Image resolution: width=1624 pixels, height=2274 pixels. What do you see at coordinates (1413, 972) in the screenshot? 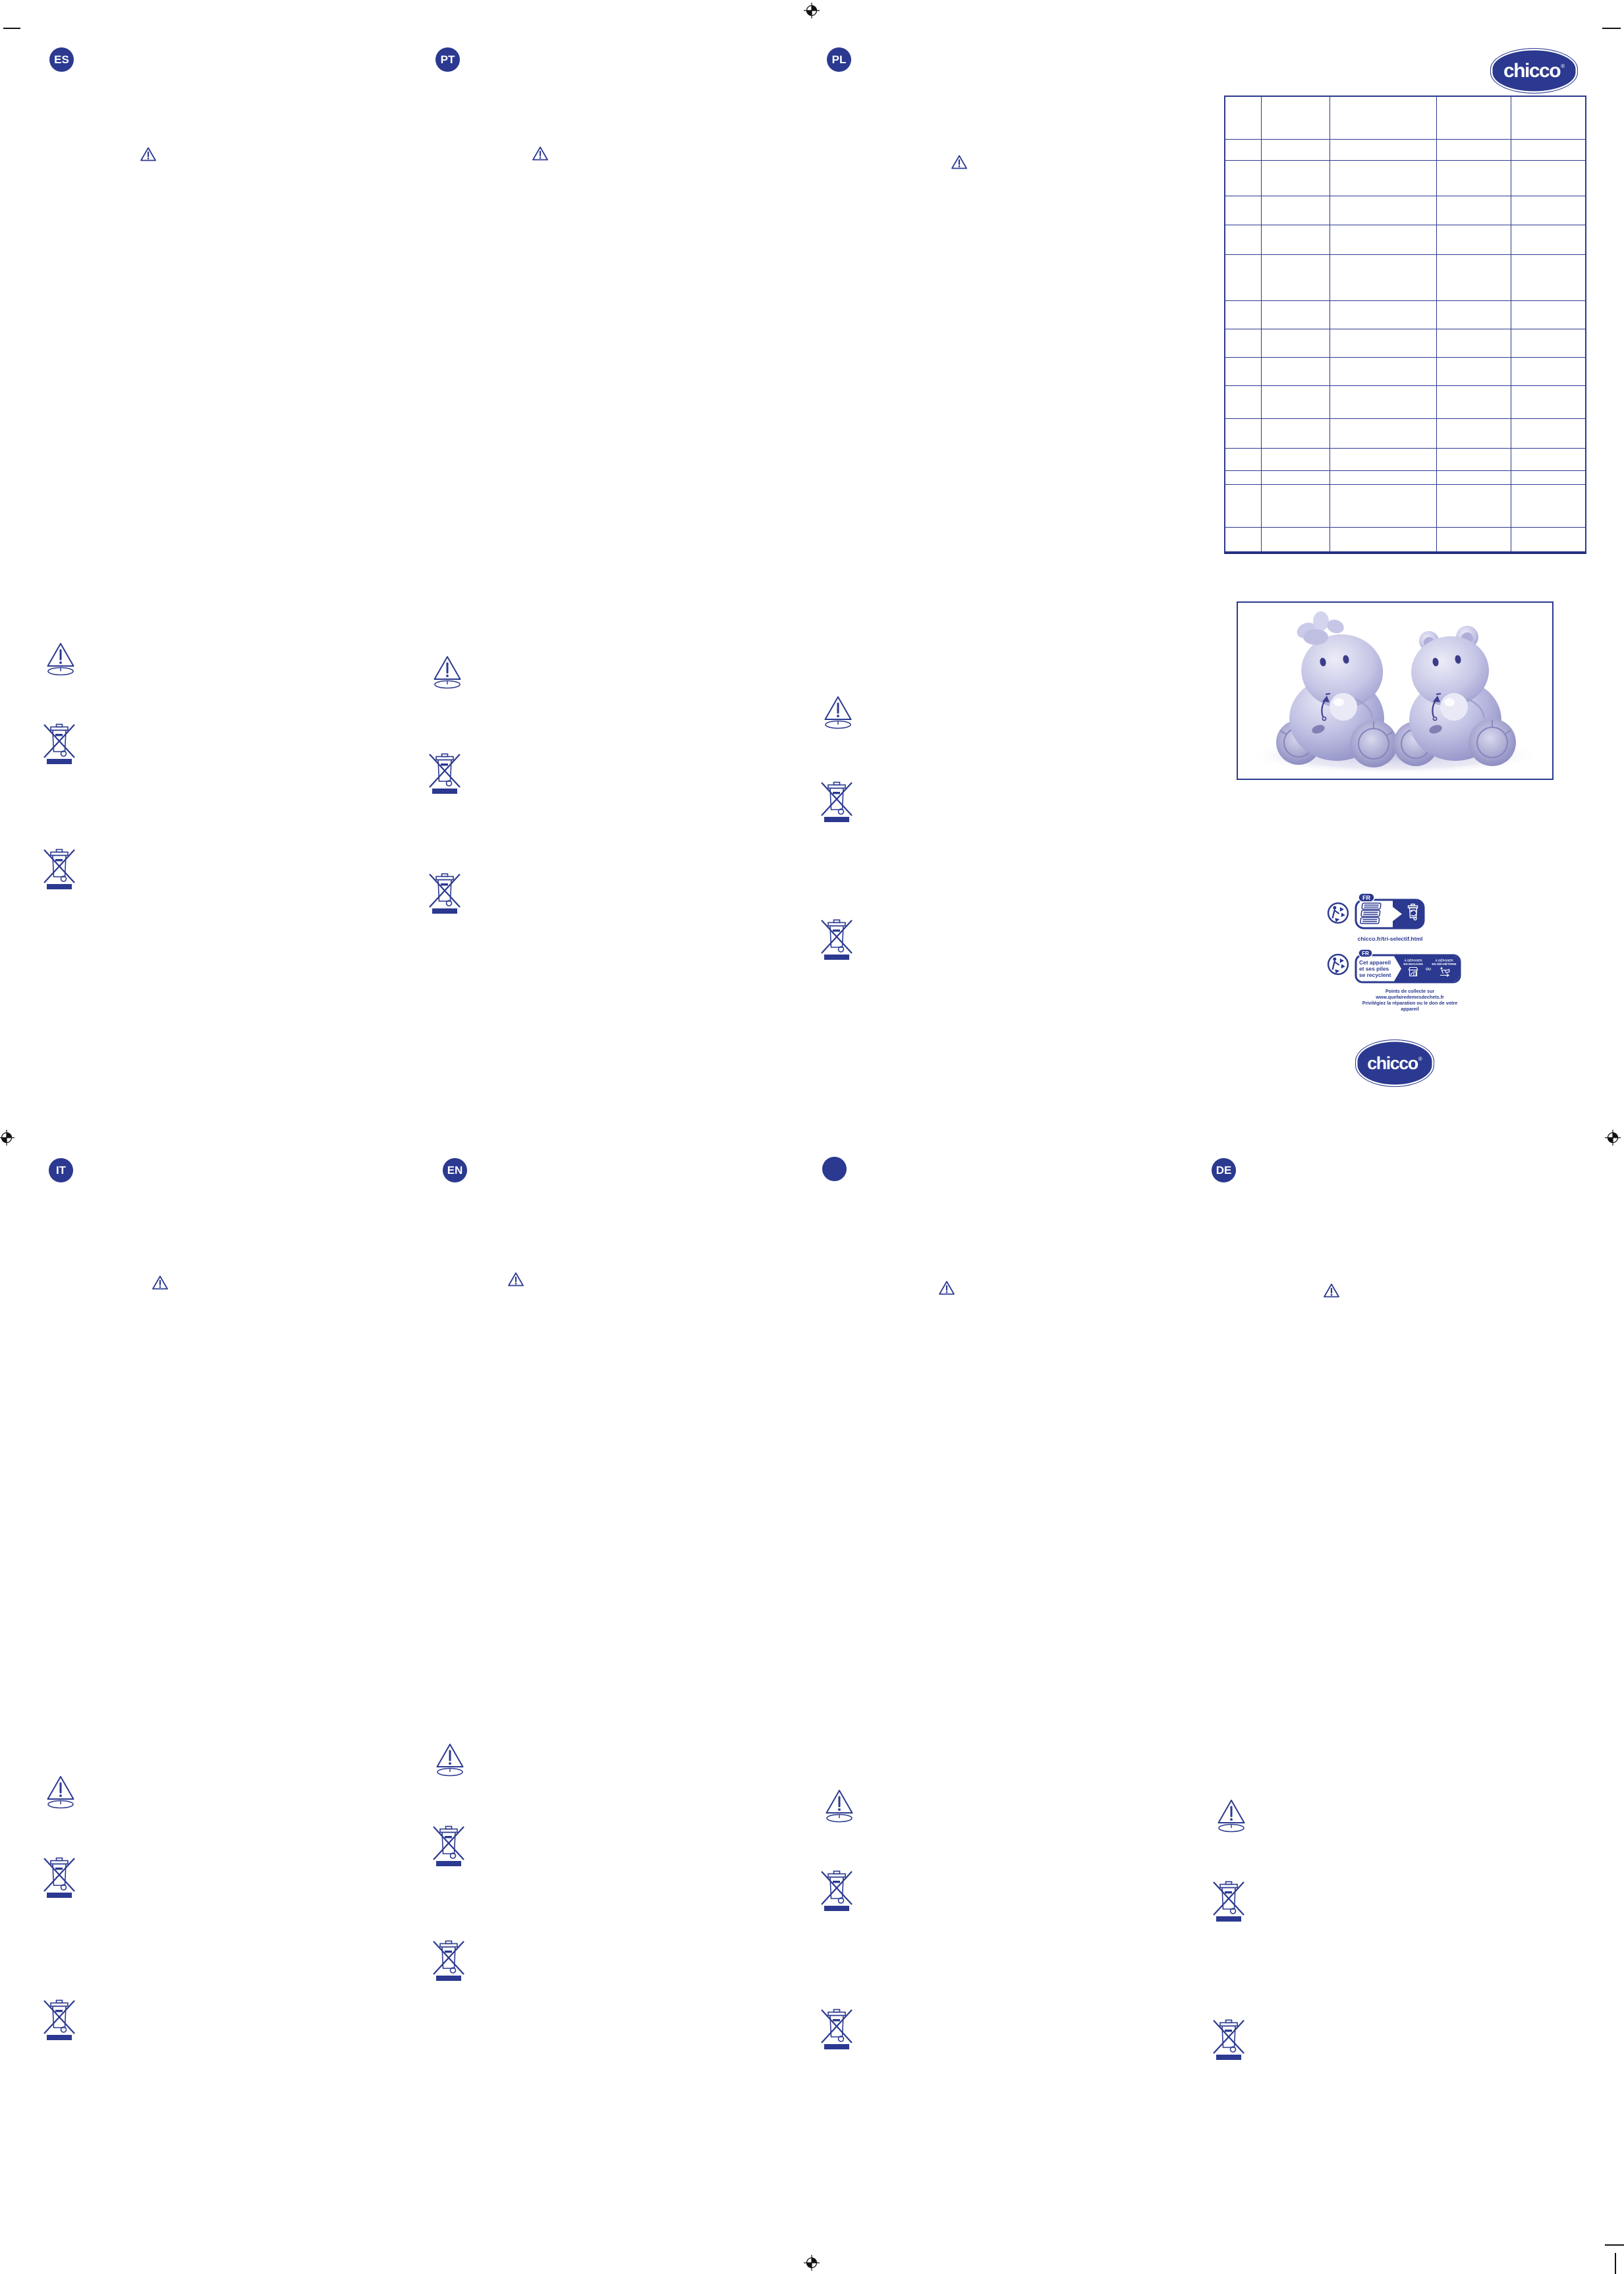
I see `store-dropoff-icon` at bounding box center [1413, 972].